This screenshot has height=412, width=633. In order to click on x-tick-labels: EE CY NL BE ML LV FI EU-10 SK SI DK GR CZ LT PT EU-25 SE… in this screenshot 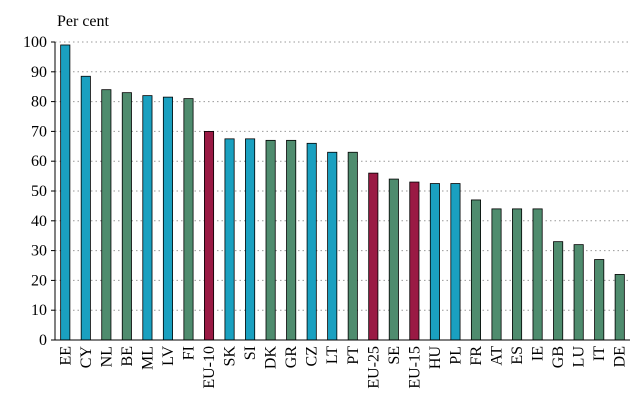, I will do `click(342, 367)`.